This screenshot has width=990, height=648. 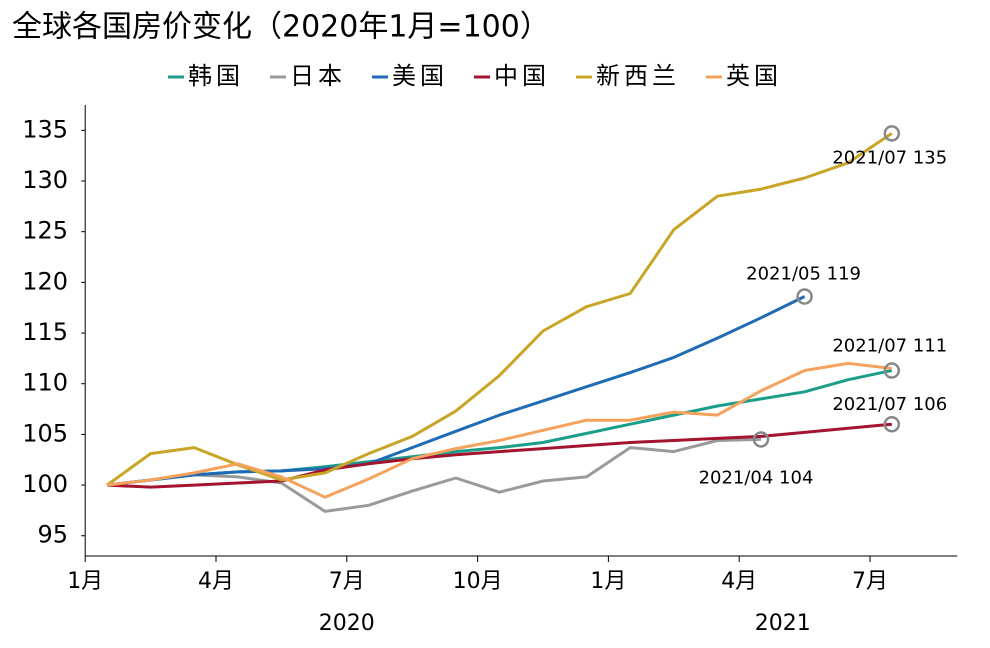 What do you see at coordinates (347, 623) in the screenshot?
I see `year-label: 2020` at bounding box center [347, 623].